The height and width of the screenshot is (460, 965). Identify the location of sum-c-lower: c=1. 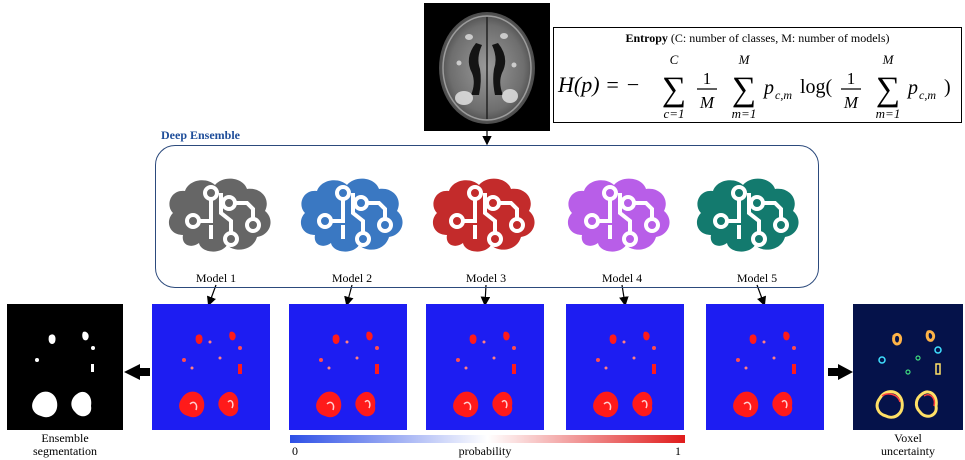
(673, 113).